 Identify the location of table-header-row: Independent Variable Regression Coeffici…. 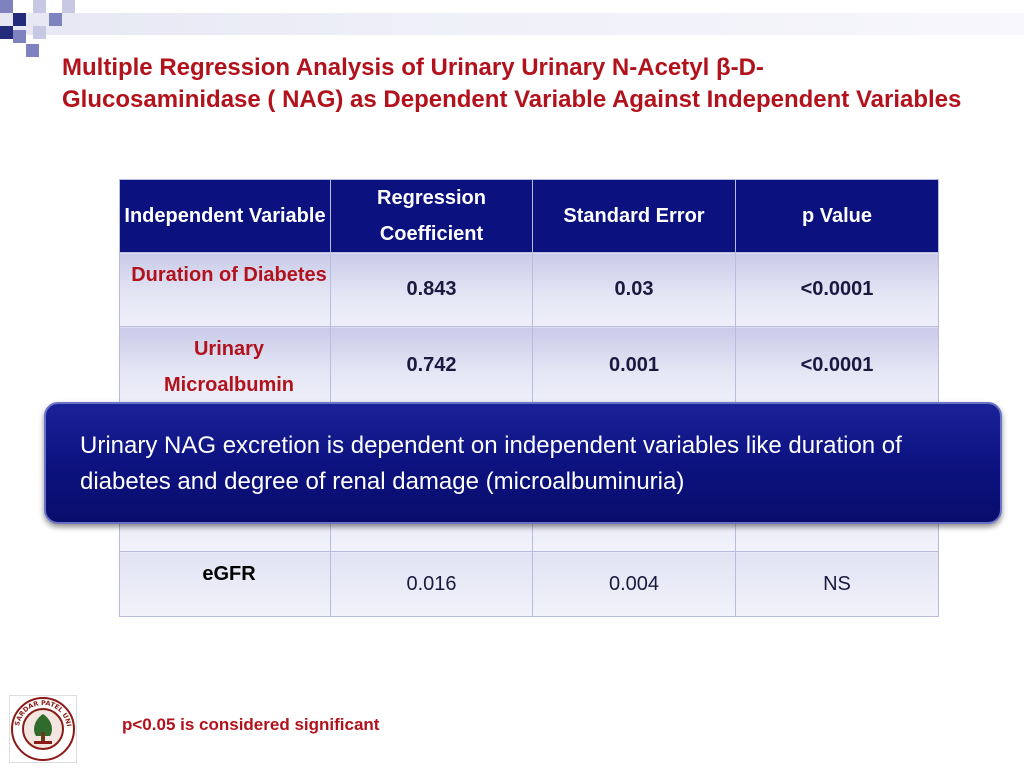
(529, 216).